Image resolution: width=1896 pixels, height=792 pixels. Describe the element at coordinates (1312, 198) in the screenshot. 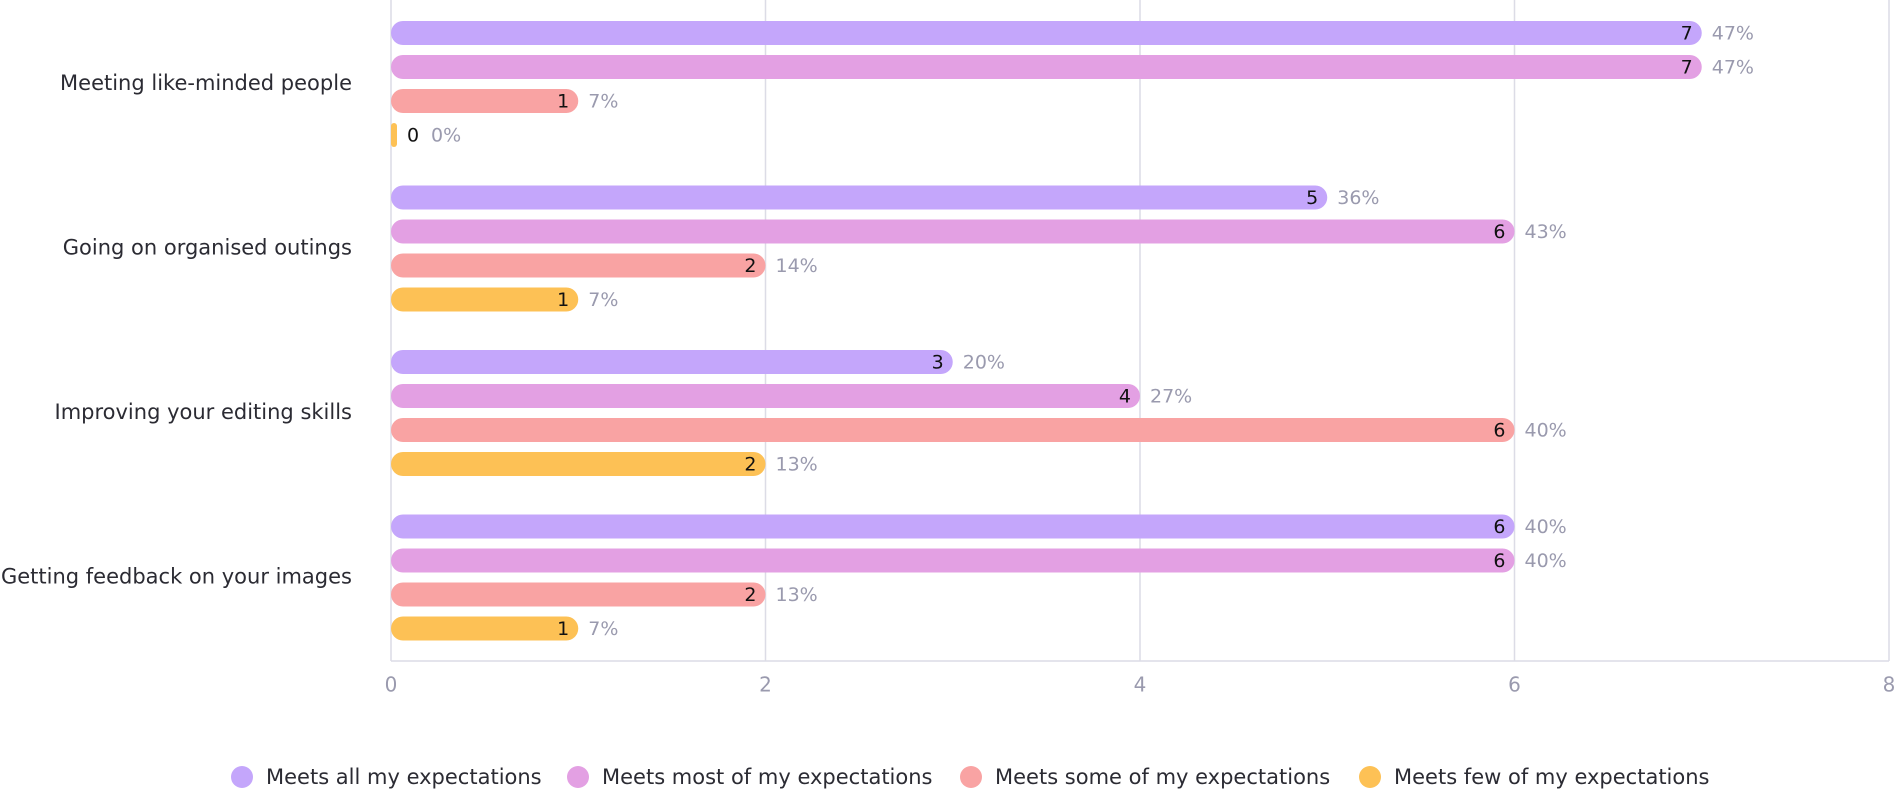

I see `bar-count-label: 5` at that location.